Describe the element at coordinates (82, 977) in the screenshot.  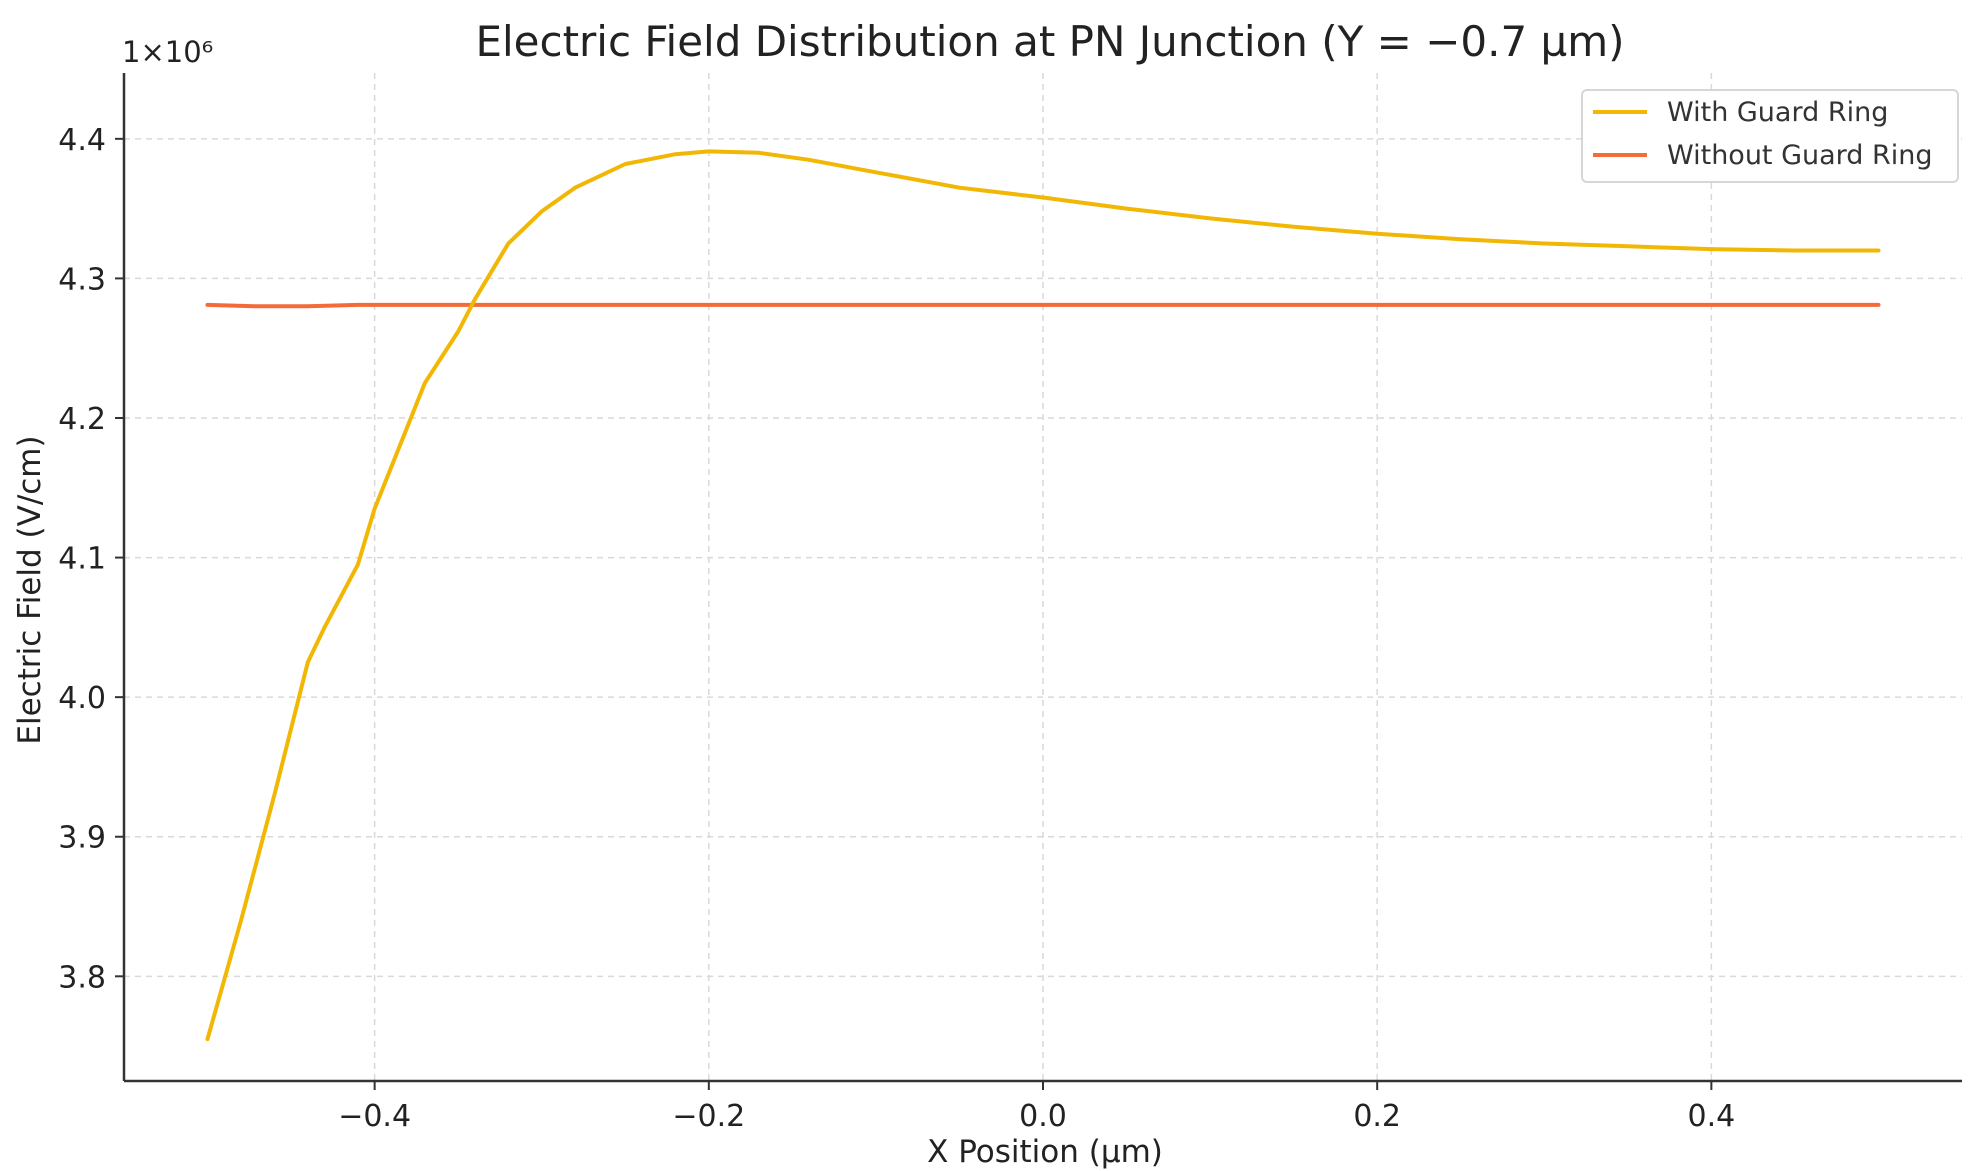
I see `y-tick-label: 3.8` at that location.